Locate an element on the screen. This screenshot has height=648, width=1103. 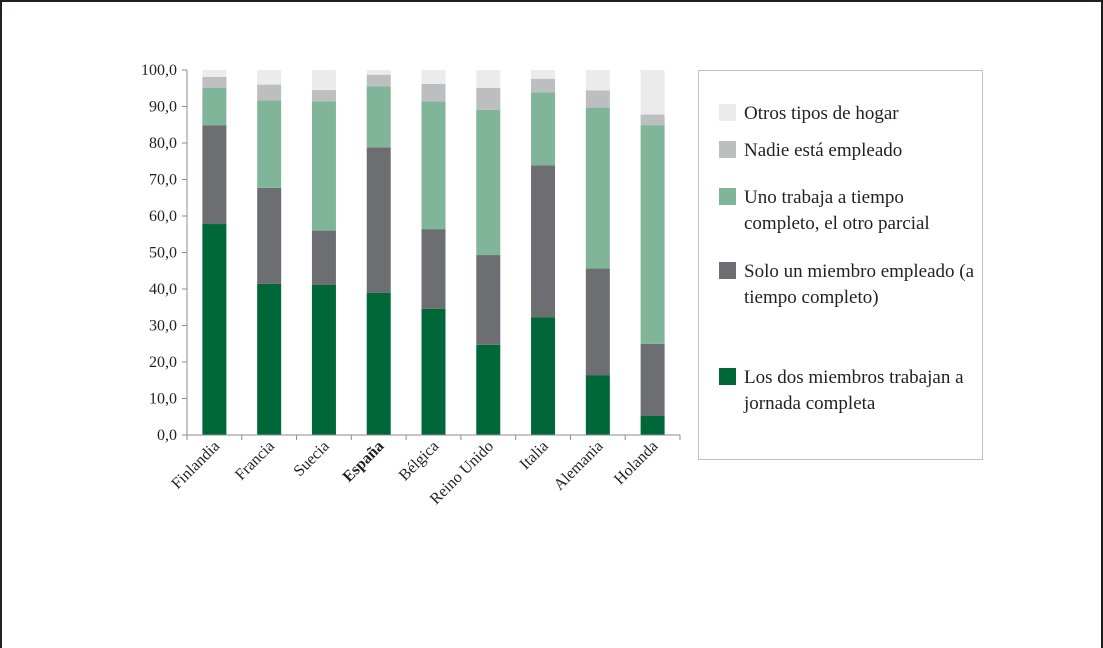
x-tick-label: Suecia is located at coordinates (312, 459).